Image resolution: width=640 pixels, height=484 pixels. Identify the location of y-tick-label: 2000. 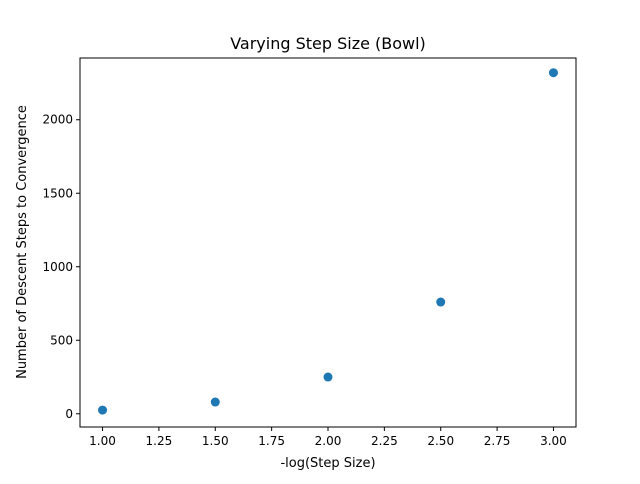
(57, 120).